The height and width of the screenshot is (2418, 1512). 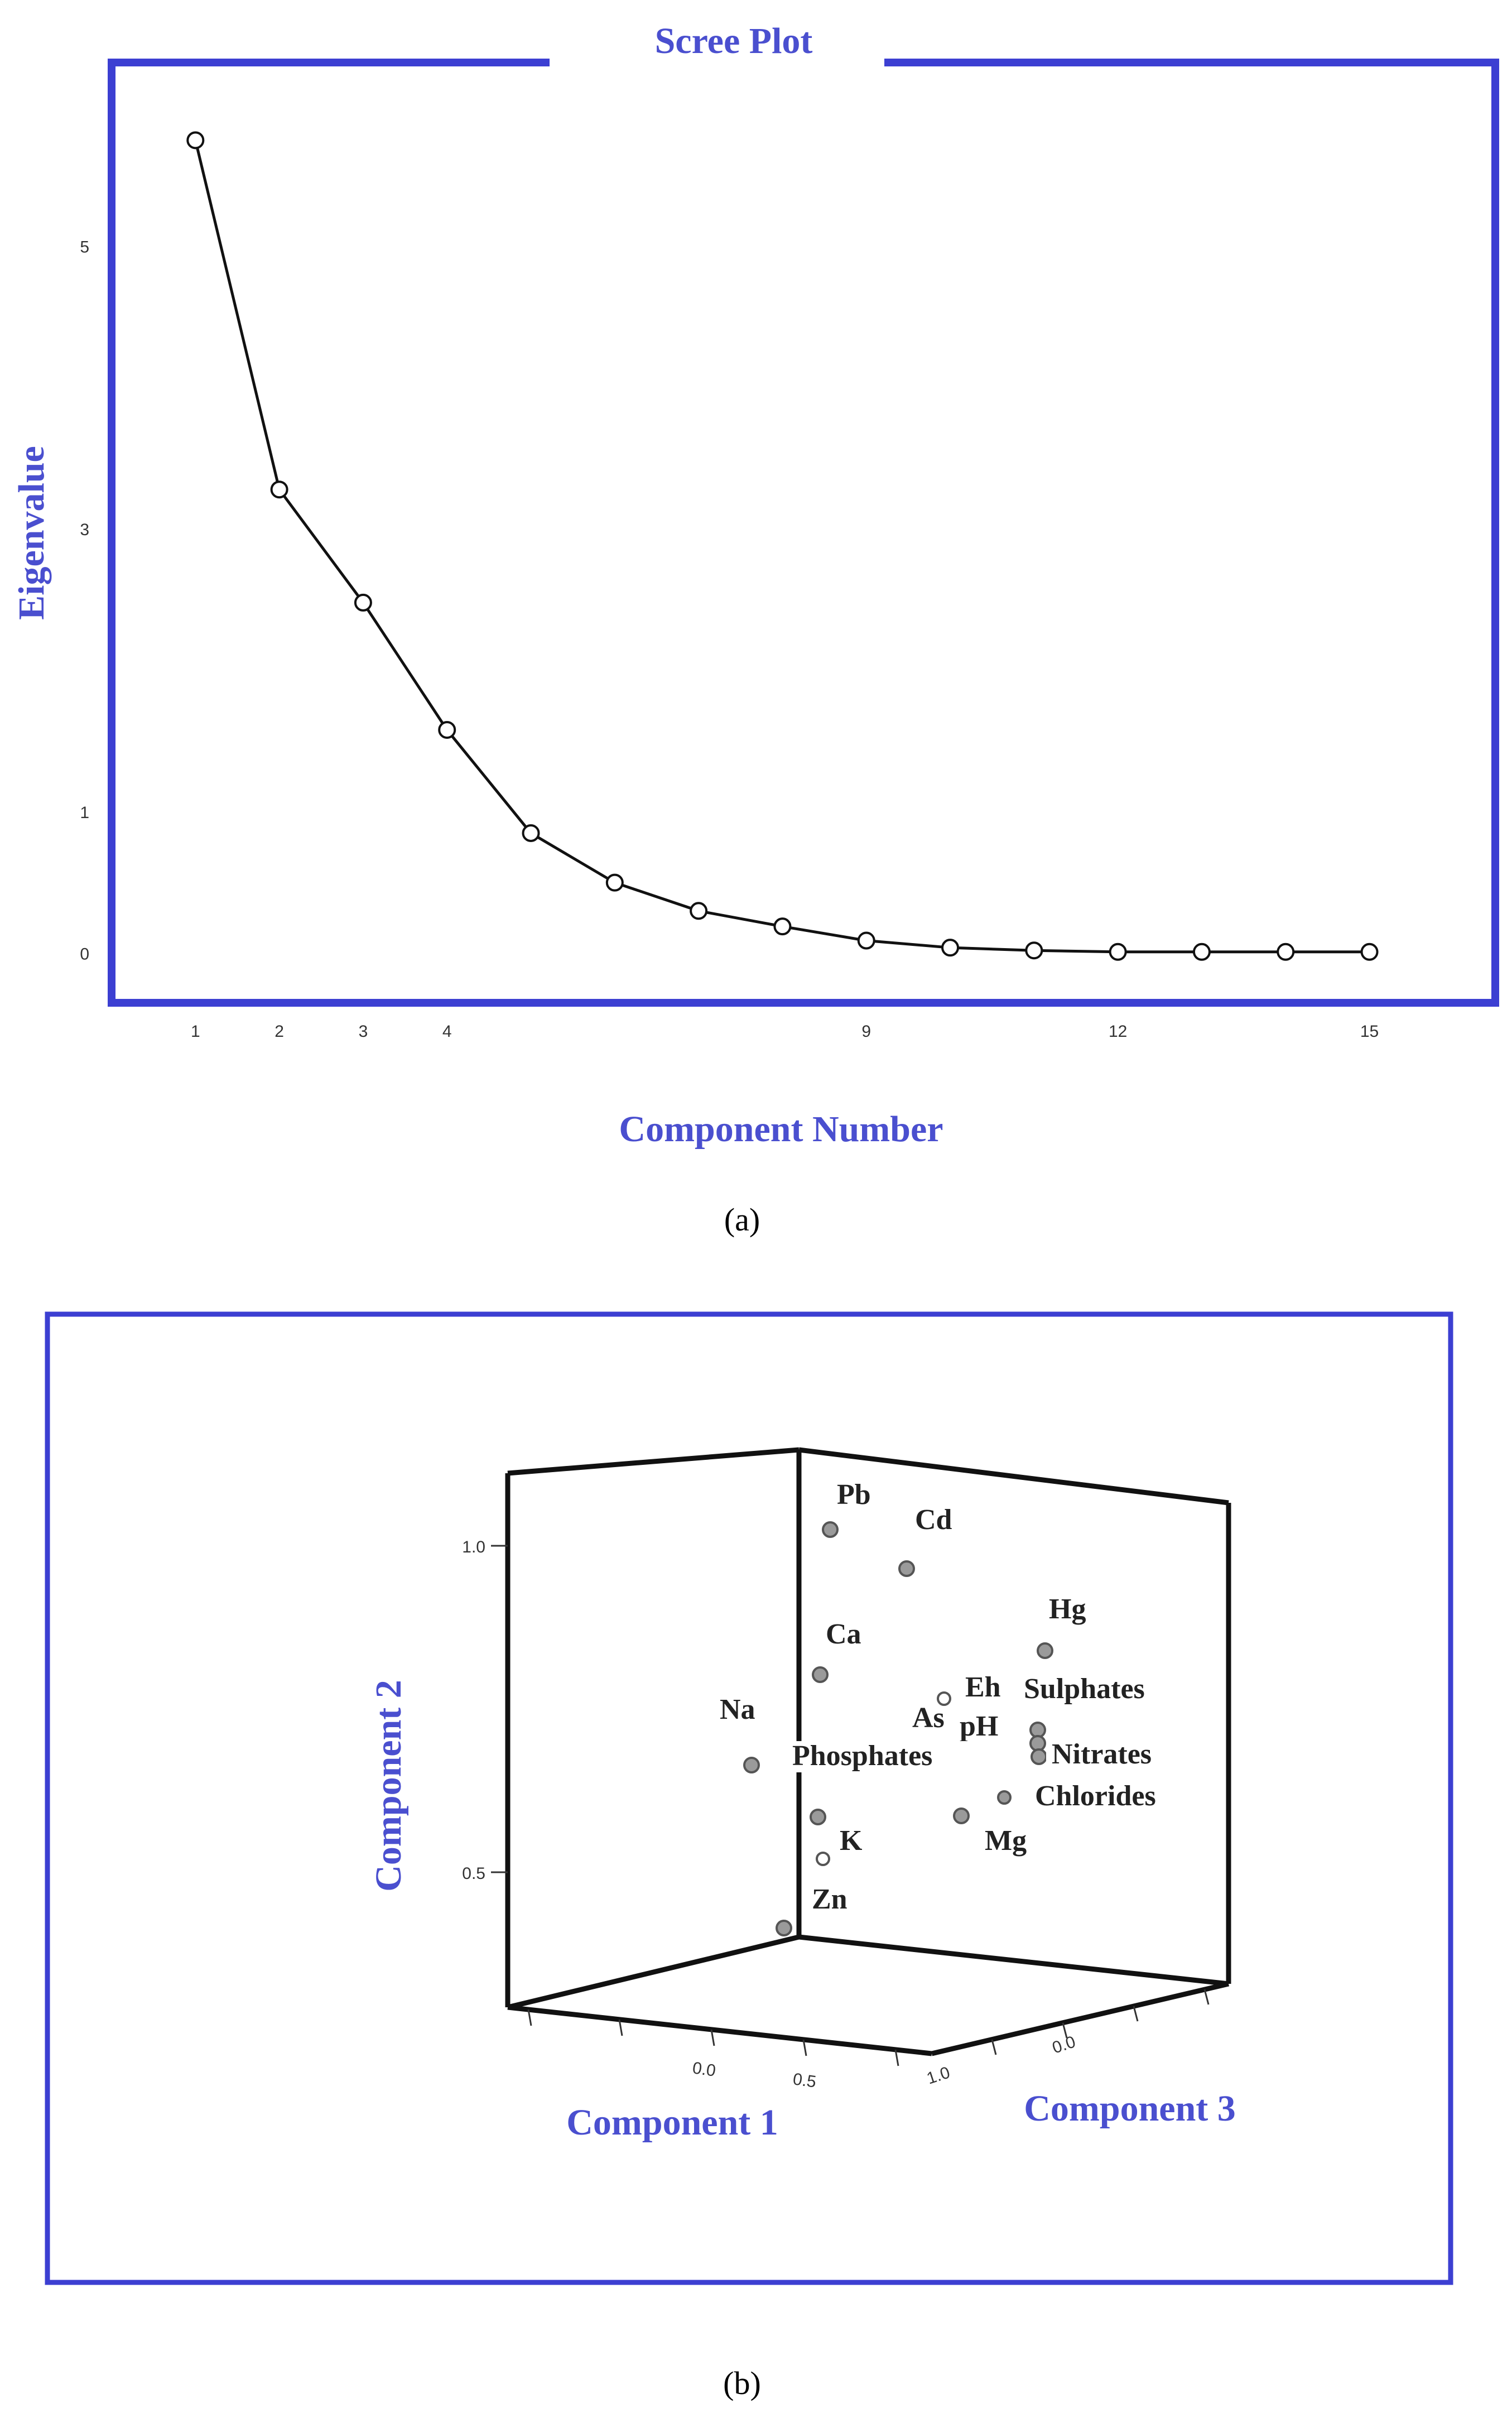 What do you see at coordinates (1013, 1960) in the screenshot?
I see `box-edge-floor-right` at bounding box center [1013, 1960].